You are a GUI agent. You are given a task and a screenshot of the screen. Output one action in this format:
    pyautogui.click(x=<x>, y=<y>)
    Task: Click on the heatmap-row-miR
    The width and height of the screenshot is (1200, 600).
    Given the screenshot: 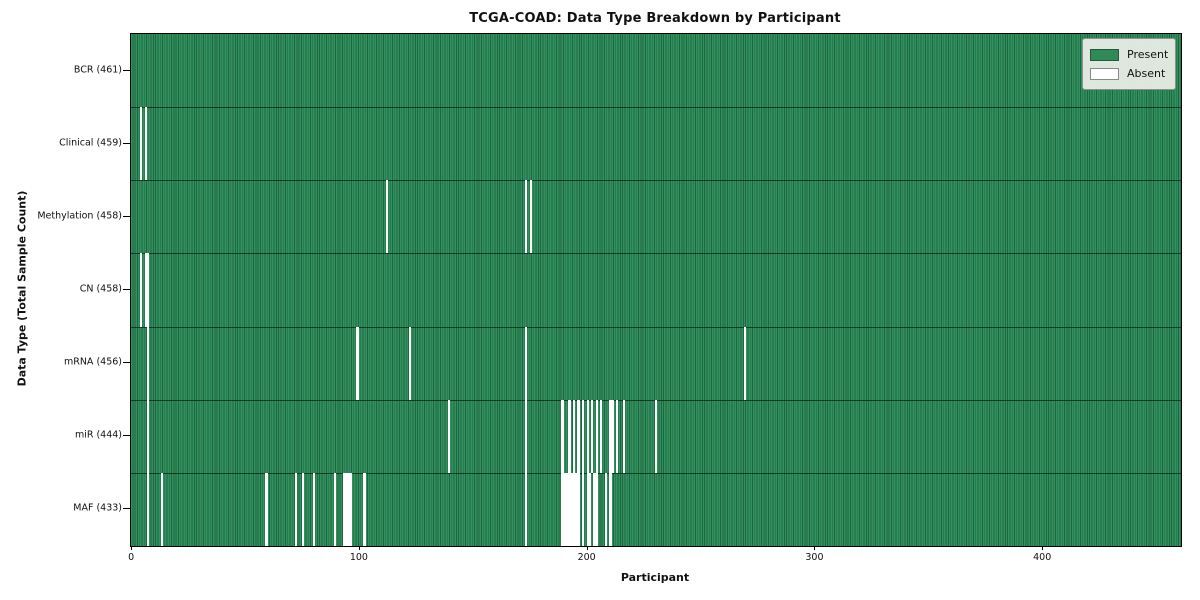 What is the action you would take?
    pyautogui.click(x=656, y=436)
    